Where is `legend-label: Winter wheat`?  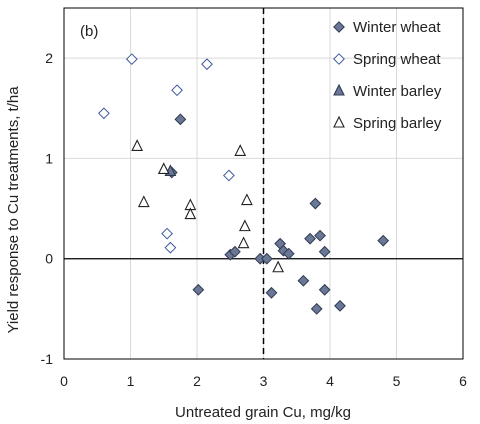 legend-label: Winter wheat is located at coordinates (397, 27).